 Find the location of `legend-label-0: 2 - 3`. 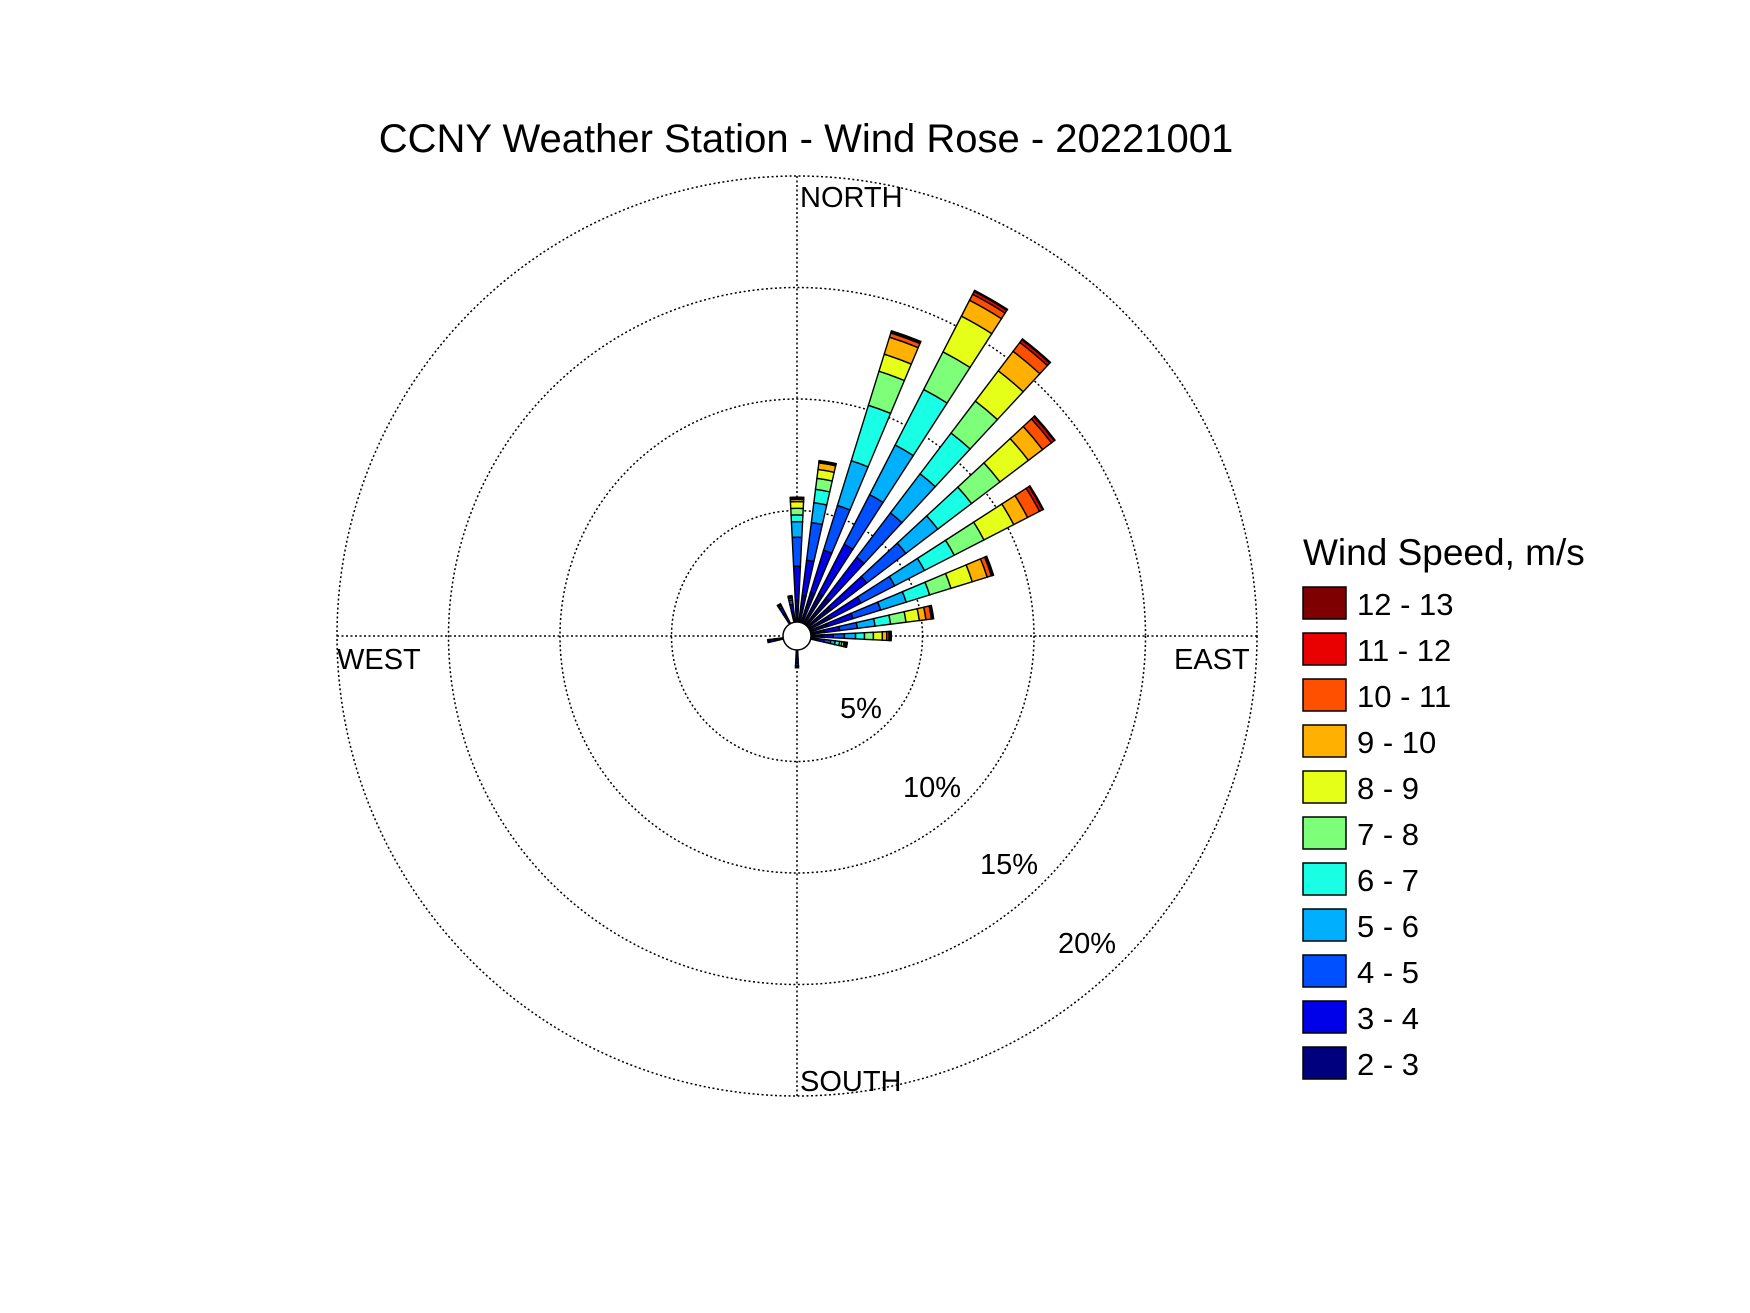

legend-label-0: 2 - 3 is located at coordinates (1388, 1064).